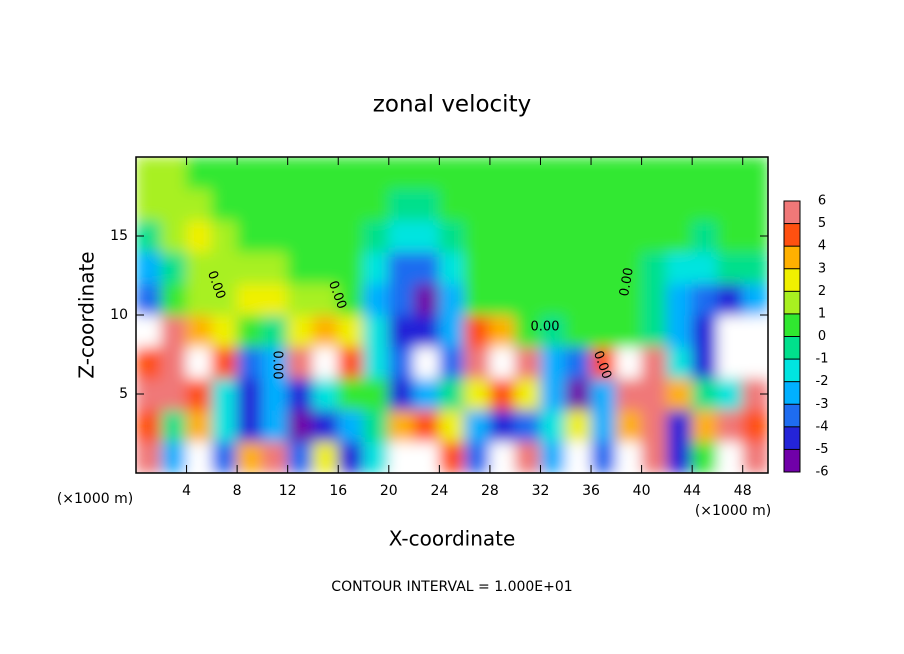 This screenshot has width=904, height=654. I want to click on x-tick-label: 40, so click(642, 491).